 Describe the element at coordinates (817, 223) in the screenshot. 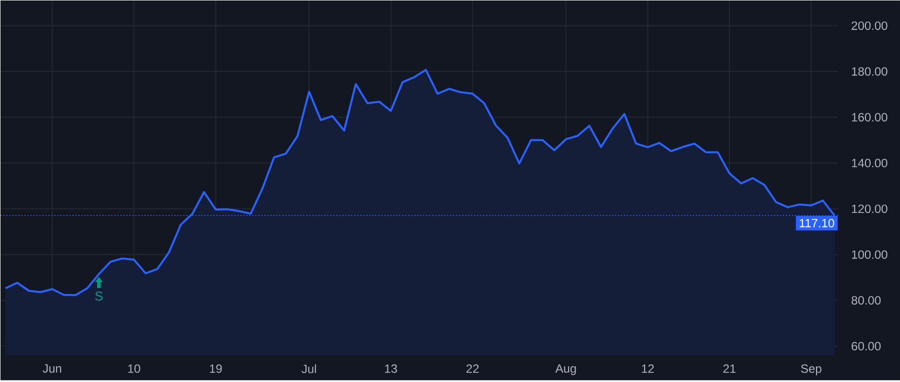

I see `ref-line-label: 117.10` at that location.